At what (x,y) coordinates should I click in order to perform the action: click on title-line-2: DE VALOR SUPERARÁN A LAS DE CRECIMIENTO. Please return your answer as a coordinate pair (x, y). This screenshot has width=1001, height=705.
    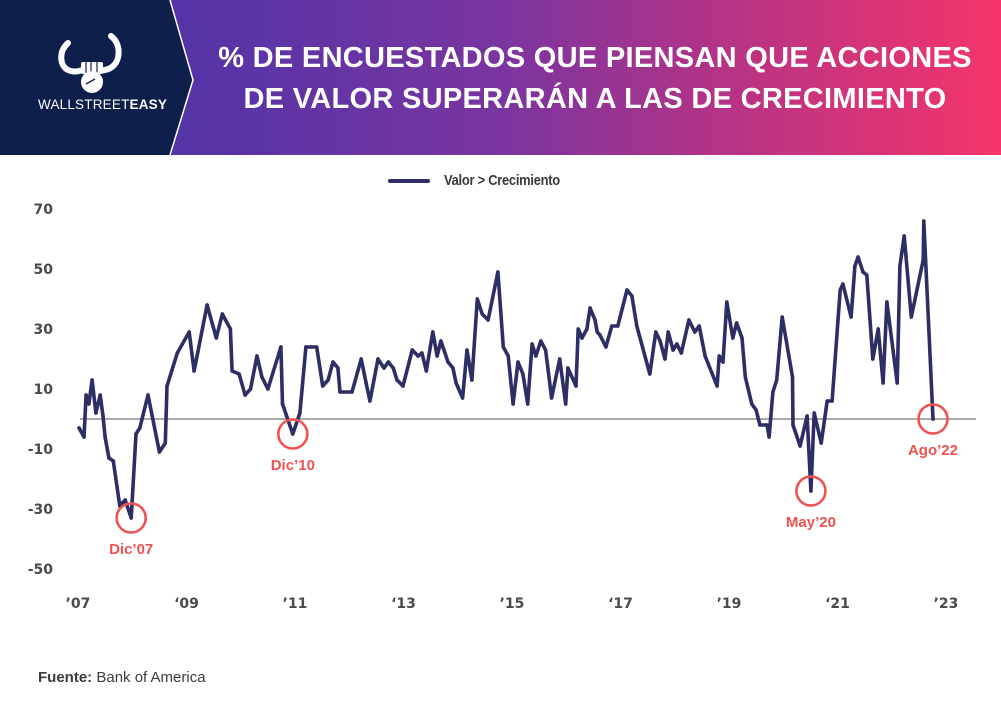
    Looking at the image, I should click on (595, 99).